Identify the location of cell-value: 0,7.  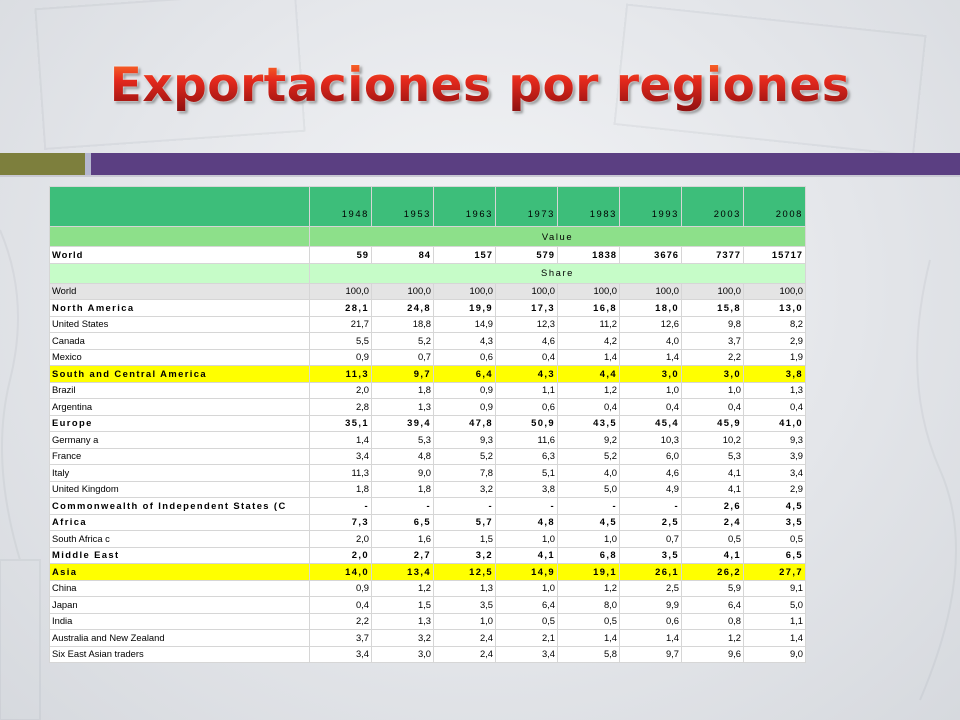
(650, 539).